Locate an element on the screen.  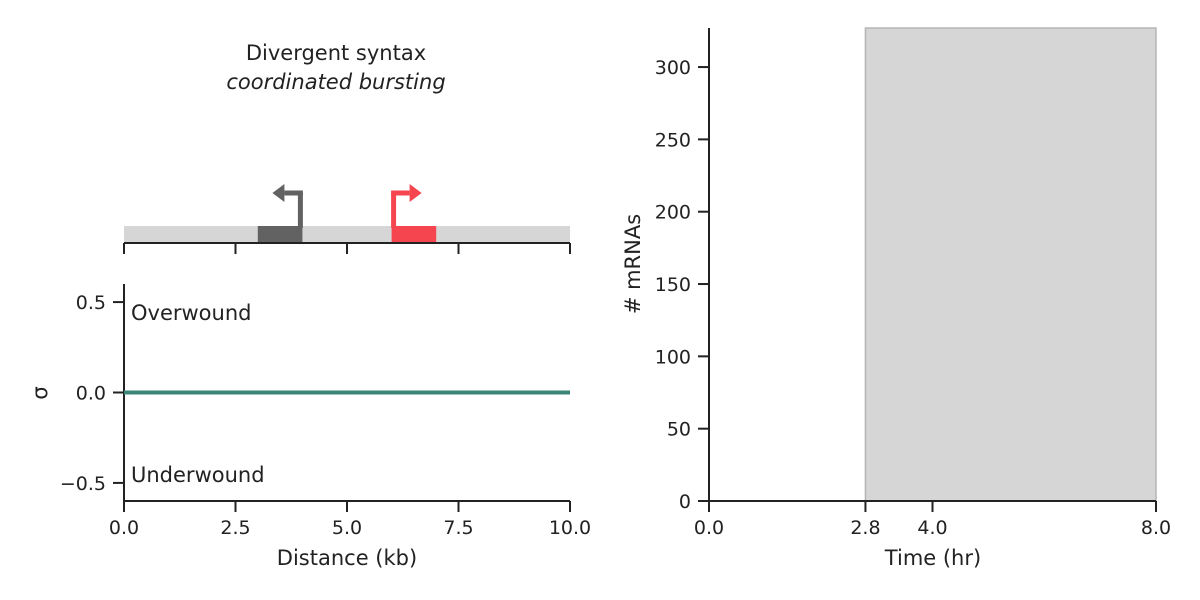
mrna-x-ticks: 0.0 2.8 4.0 8.0 is located at coordinates (932, 520).